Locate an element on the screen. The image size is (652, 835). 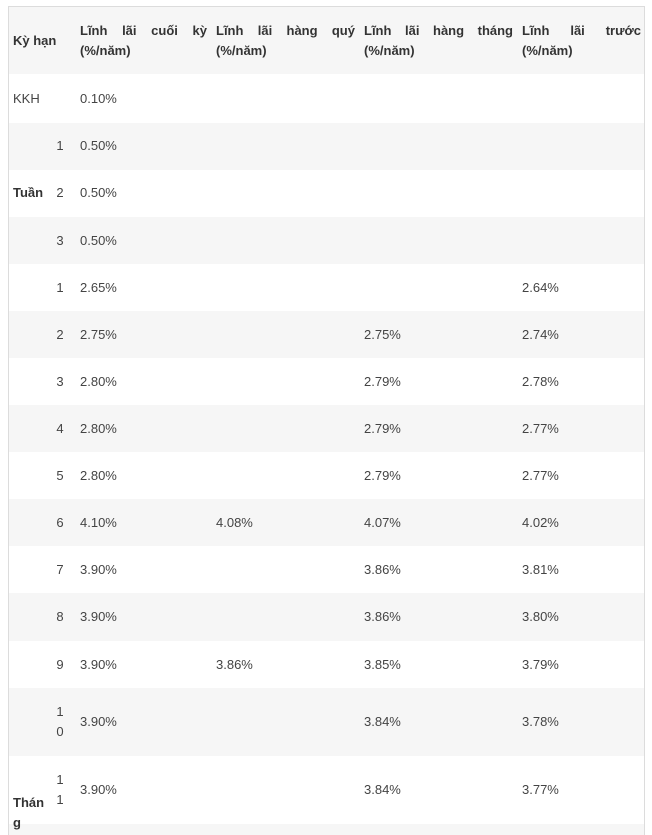
cell-quarterly: 3.86% is located at coordinates (234, 664).